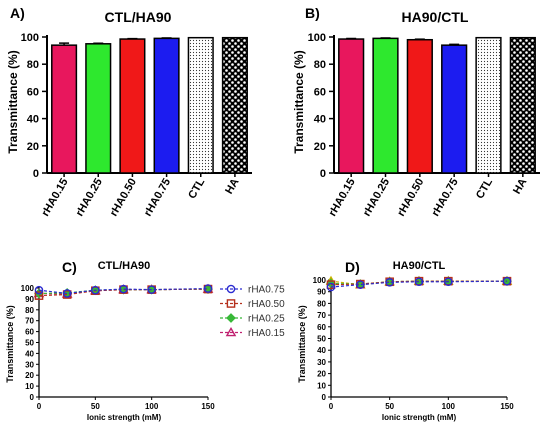 The height and width of the screenshot is (426, 550). What do you see at coordinates (166, 105) in the screenshot?
I see `panel-a-bar-rHA0.75` at bounding box center [166, 105].